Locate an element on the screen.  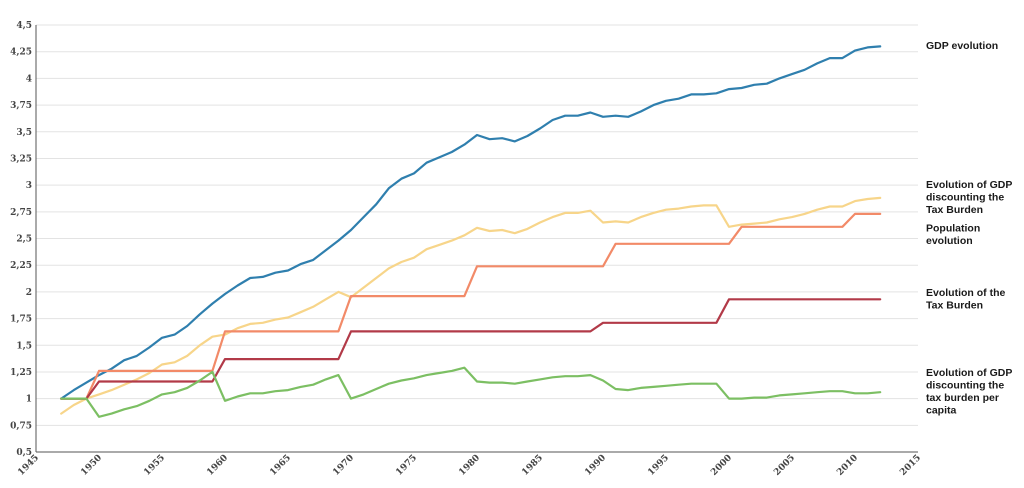
x-tick-label: 1965 is located at coordinates (280, 465).